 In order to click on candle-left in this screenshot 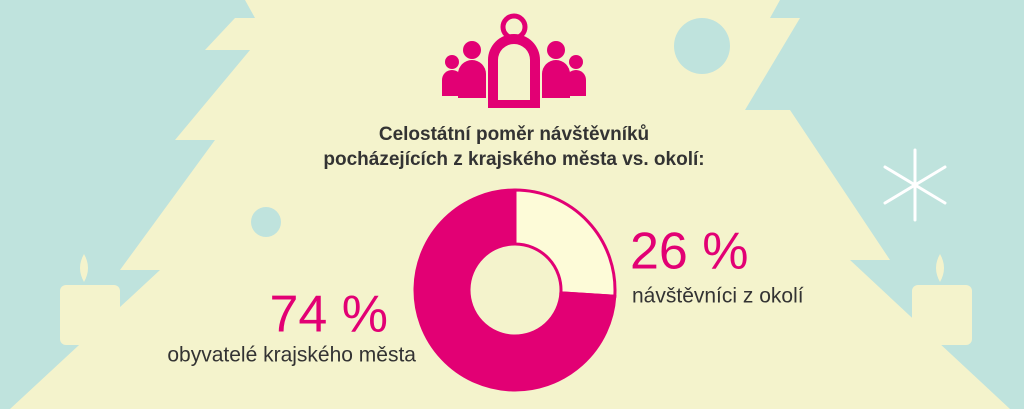, I will do `click(90, 299)`.